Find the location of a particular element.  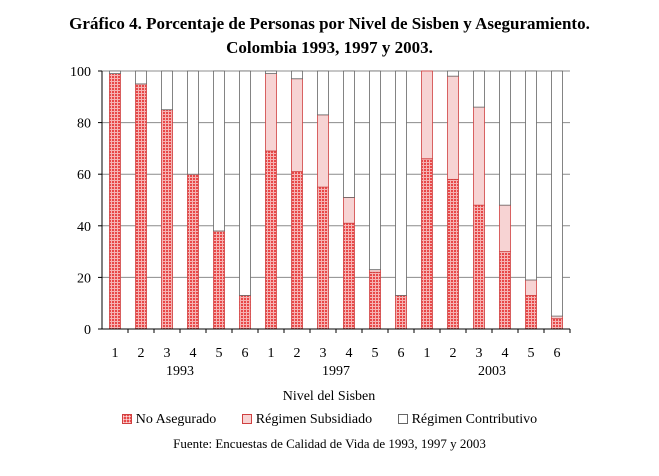

x-tick-label-12: 6 is located at coordinates (401, 353).